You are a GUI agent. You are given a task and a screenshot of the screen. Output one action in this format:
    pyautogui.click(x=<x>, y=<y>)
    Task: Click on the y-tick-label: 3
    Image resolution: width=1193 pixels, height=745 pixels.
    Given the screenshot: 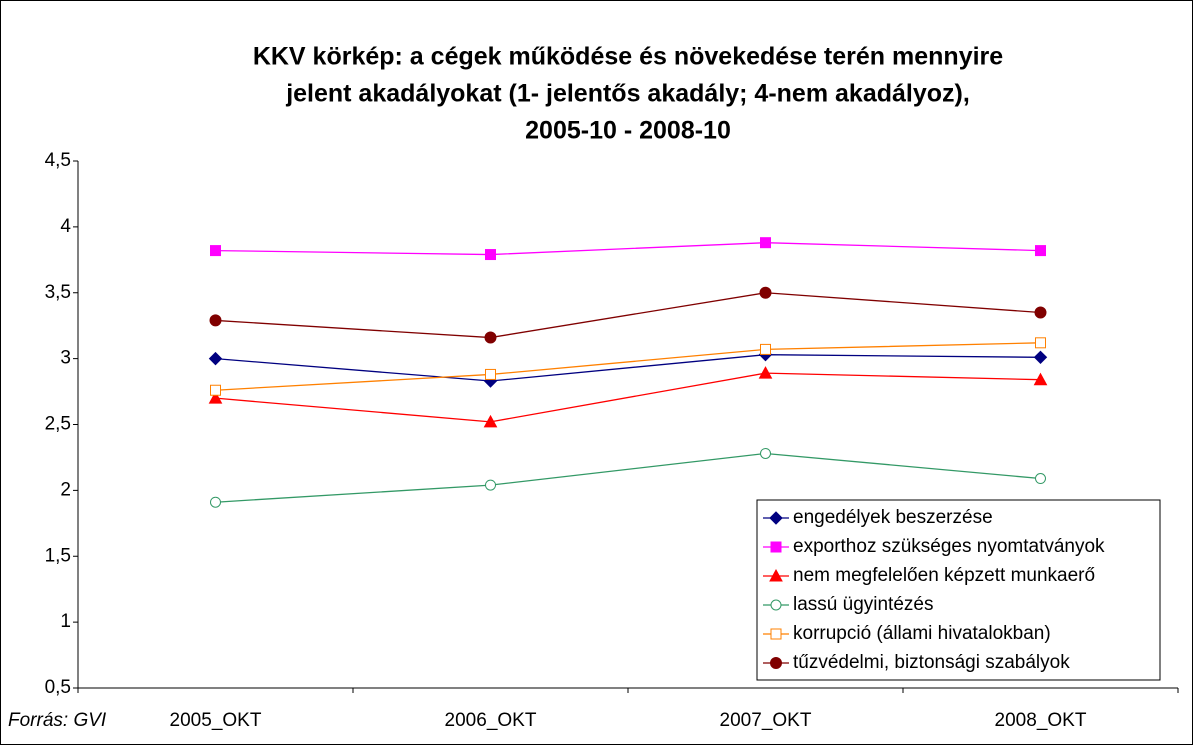 What is the action you would take?
    pyautogui.click(x=65, y=358)
    